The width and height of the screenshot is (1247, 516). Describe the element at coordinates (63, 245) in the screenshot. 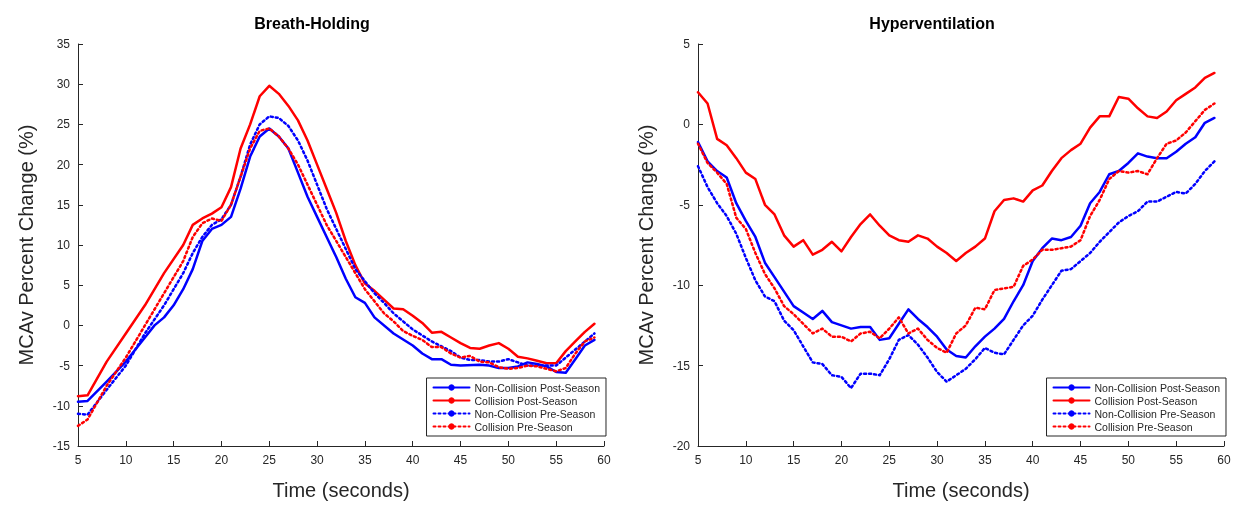

I see `y-tick-label: 10` at that location.